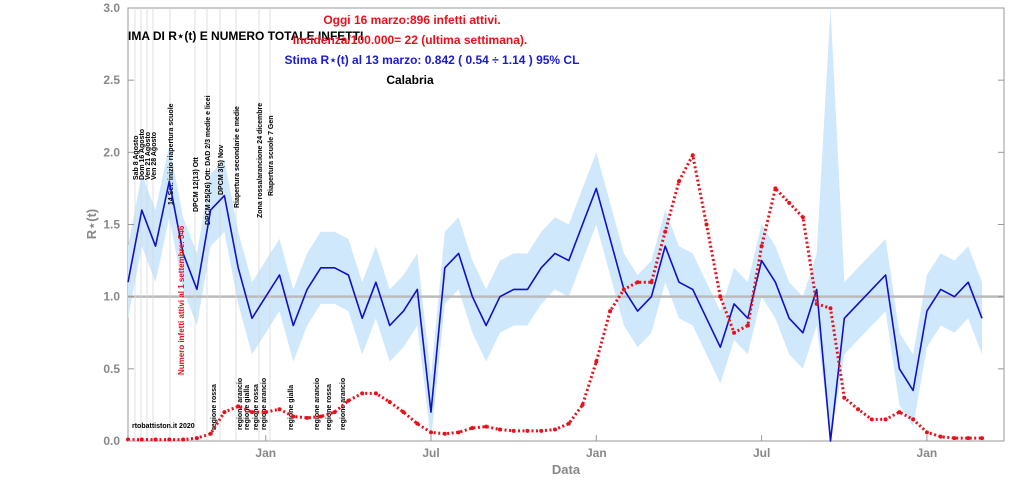  I want to click on event-annotation: Sab 8 Agosto, so click(136, 158).